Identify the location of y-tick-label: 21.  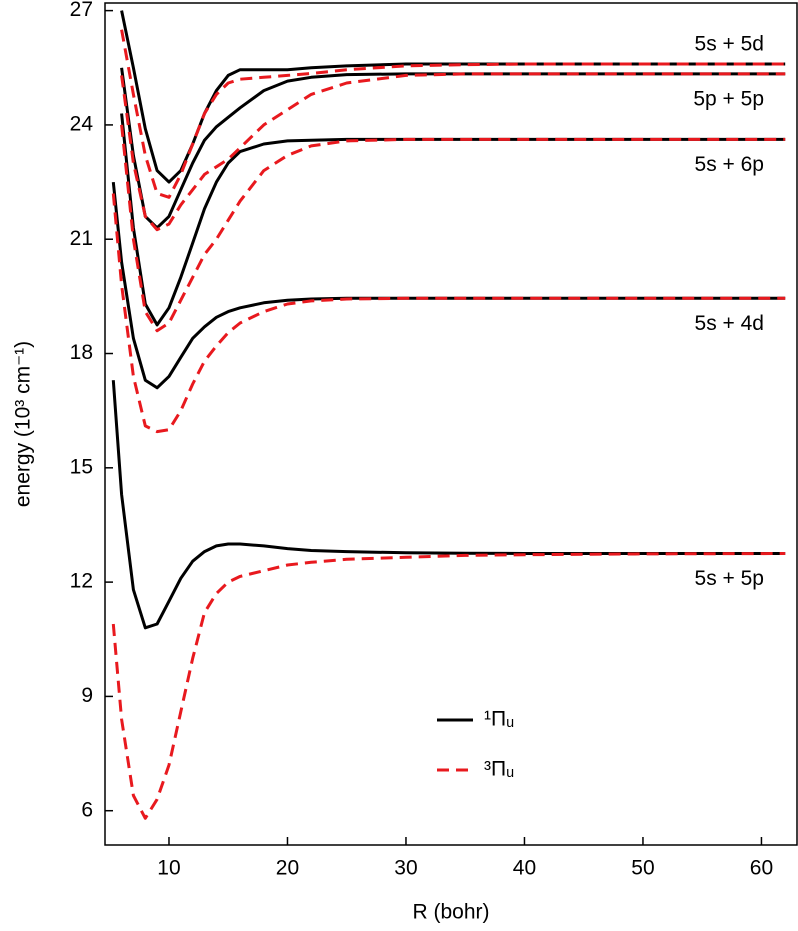
(81, 238).